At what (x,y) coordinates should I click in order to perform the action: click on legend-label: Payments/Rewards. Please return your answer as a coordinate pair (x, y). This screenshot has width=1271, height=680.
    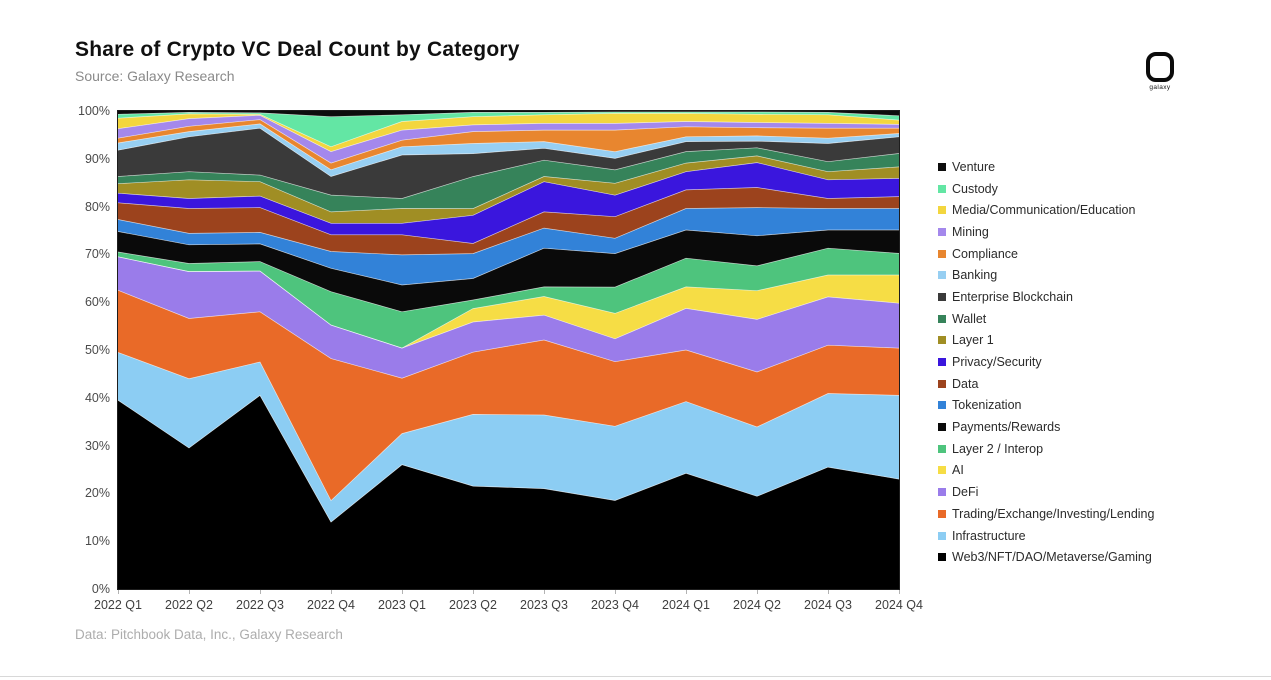
    Looking at the image, I should click on (1006, 427).